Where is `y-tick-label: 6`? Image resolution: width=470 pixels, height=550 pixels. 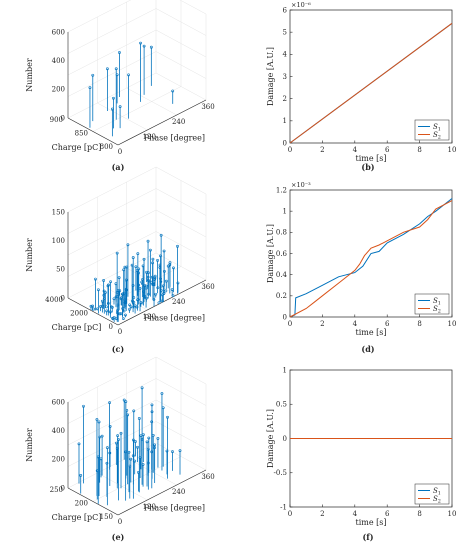 y-tick-label: 6 is located at coordinates (285, 10).